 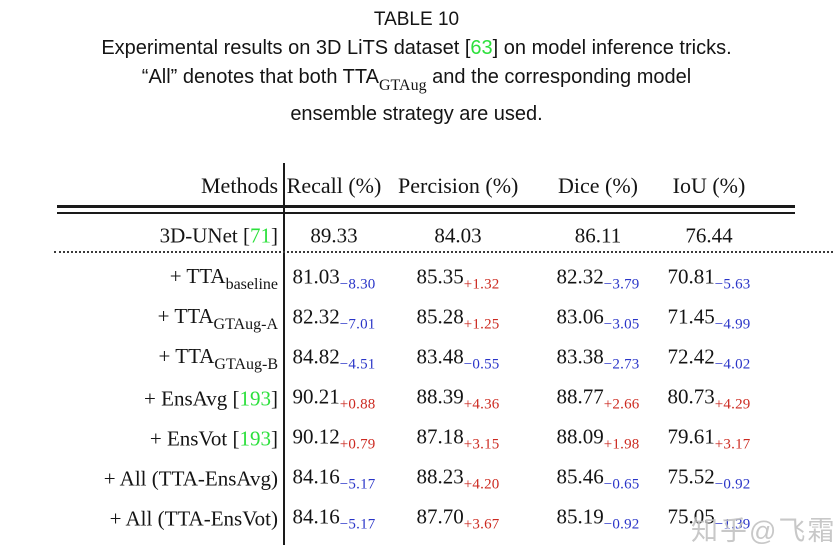 What do you see at coordinates (194, 438) in the screenshot?
I see `text-segment: + EnsVot [` at bounding box center [194, 438].